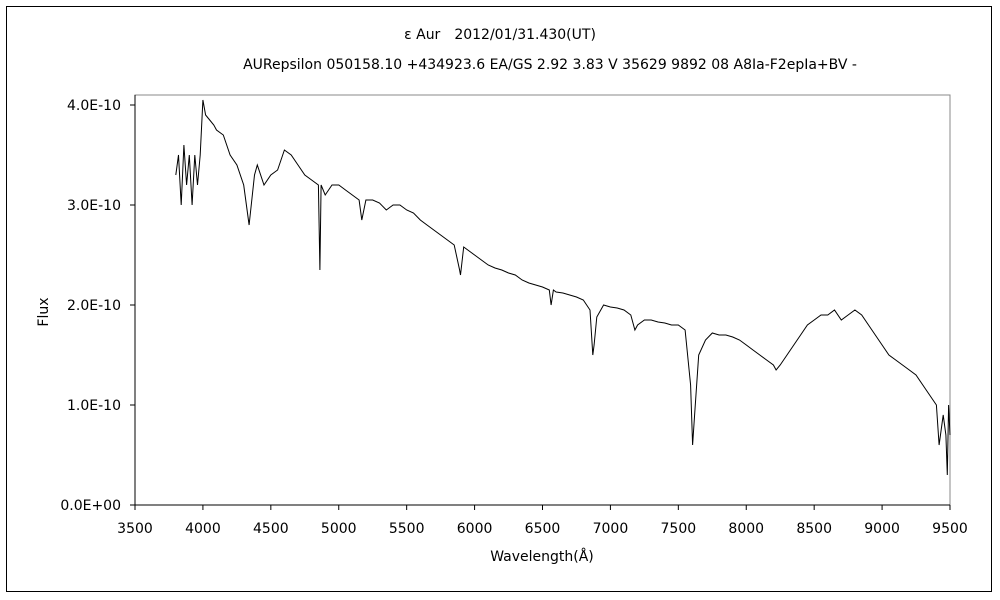 This screenshot has height=600, width=1000. Describe the element at coordinates (94, 206) in the screenshot. I see `y-tick-label: 3.0E-10` at that location.